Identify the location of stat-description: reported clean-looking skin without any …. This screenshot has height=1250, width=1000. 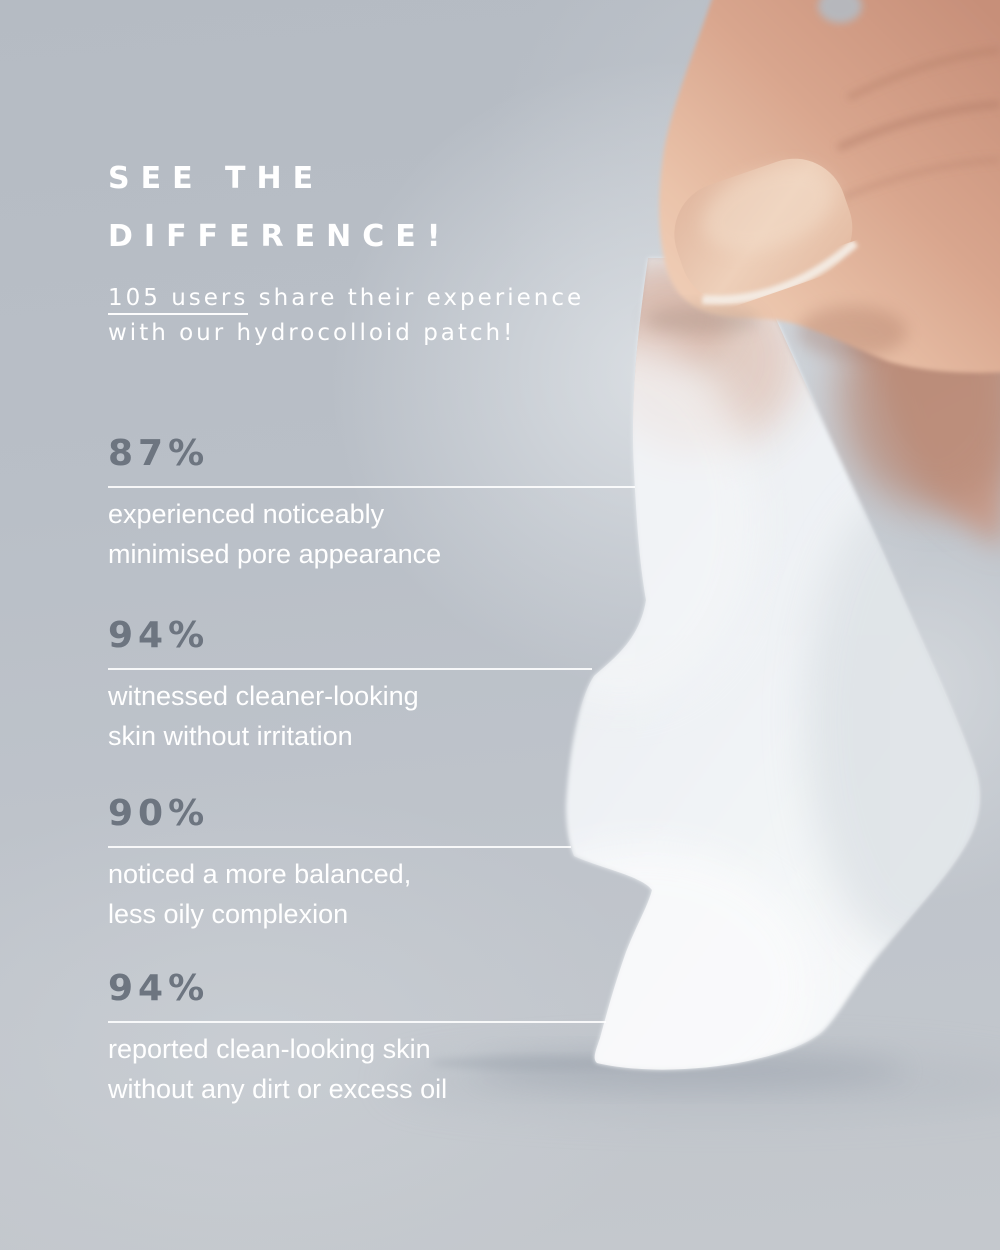
(418, 1069).